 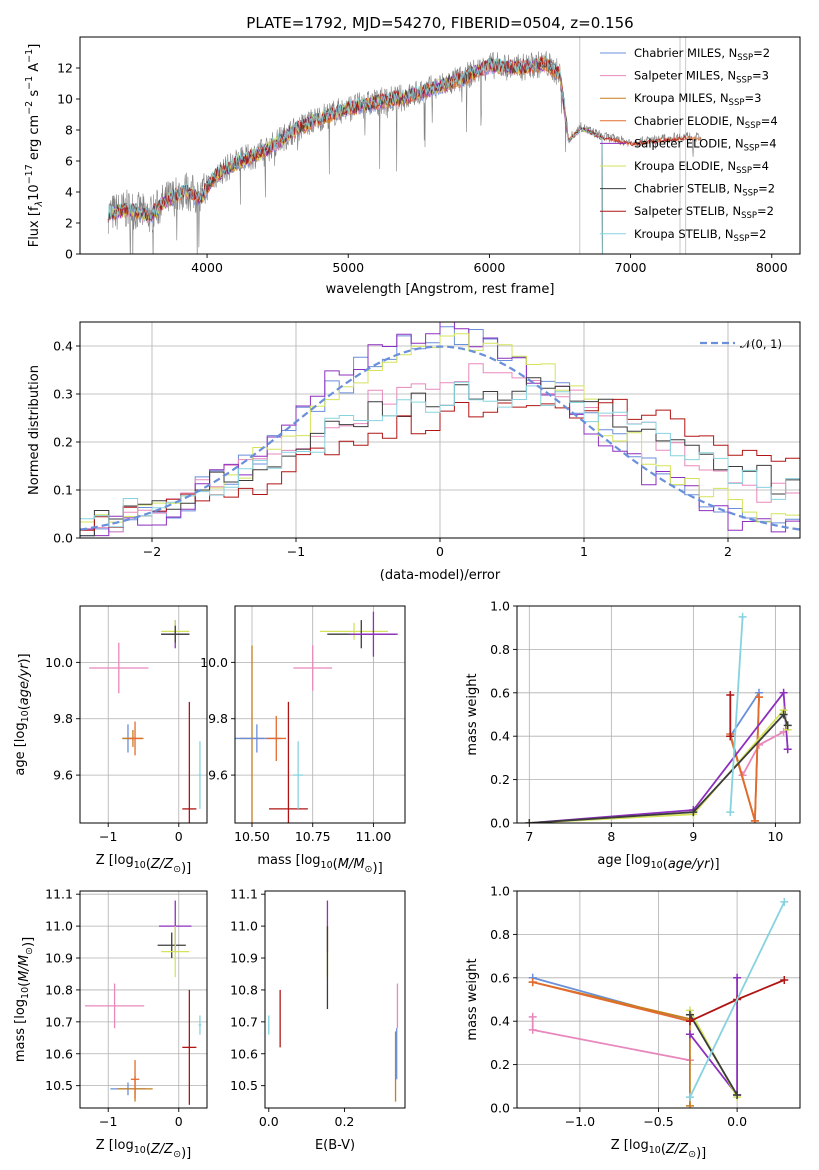 What do you see at coordinates (63, 394) in the screenshot?
I see `y-tick-label: 0.3` at bounding box center [63, 394].